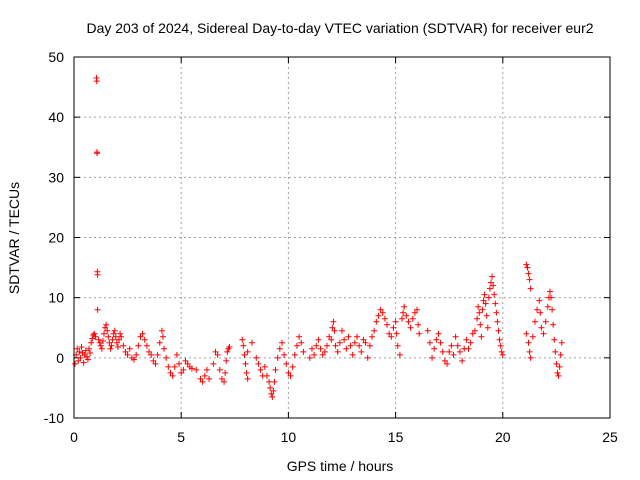 This screenshot has height=480, width=640. What do you see at coordinates (56, 177) in the screenshot?
I see `y-tick-label: 30` at bounding box center [56, 177].